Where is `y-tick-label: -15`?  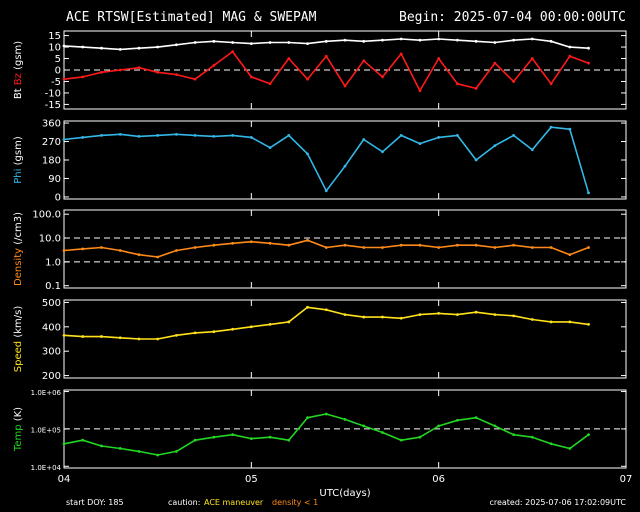 y-tick-label: -15 is located at coordinates (53, 105).